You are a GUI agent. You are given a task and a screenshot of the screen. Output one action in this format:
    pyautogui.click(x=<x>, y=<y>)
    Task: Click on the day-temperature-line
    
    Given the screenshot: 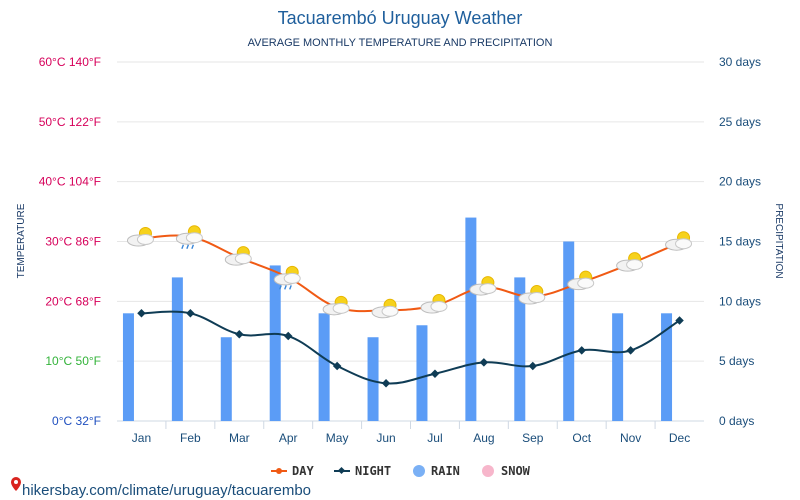 What is the action you would take?
    pyautogui.click(x=410, y=273)
    